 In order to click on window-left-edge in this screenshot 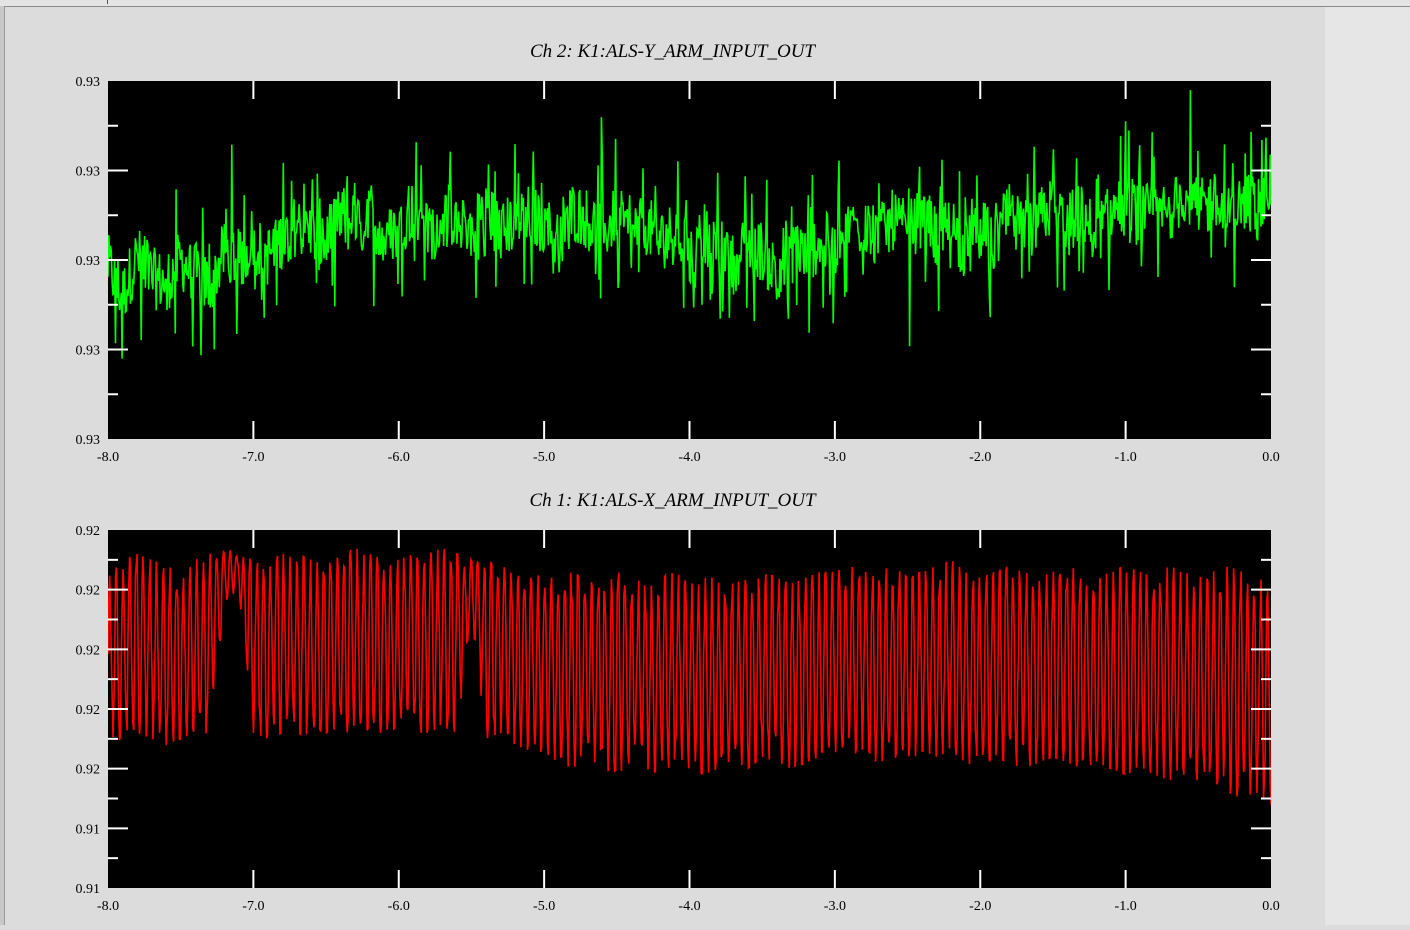, I will do `click(2, 465)`.